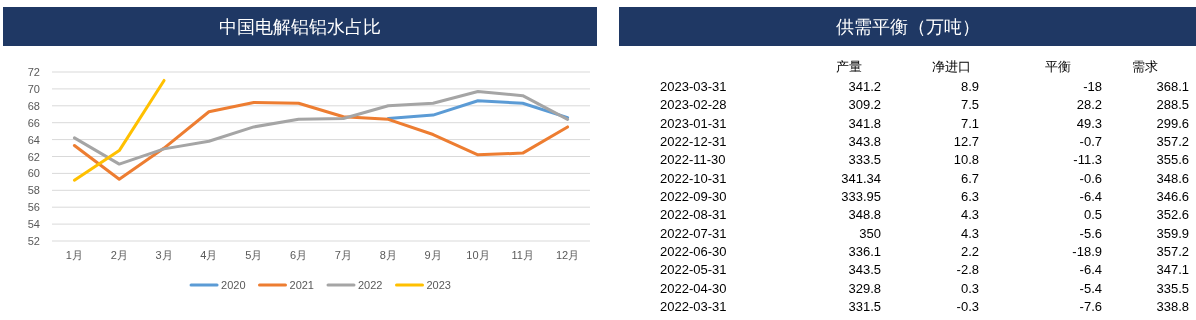 This screenshot has width=1196, height=320. I want to click on data-label: -18, so click(1092, 86).